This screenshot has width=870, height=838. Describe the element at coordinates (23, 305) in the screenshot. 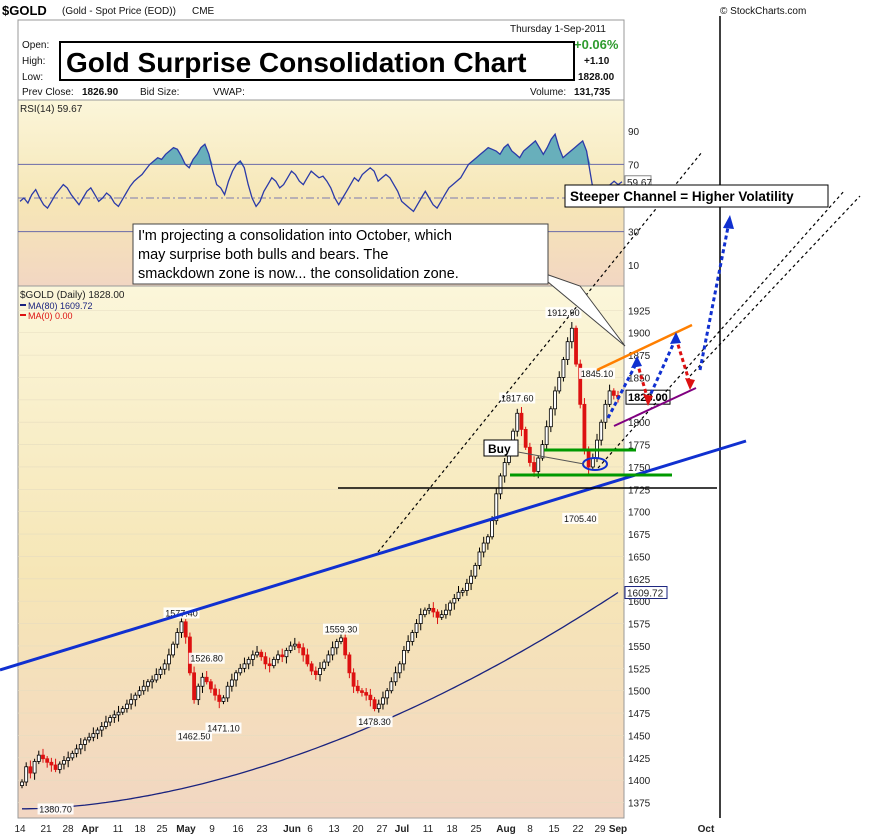

I see `legend-ma80-swatch` at that location.